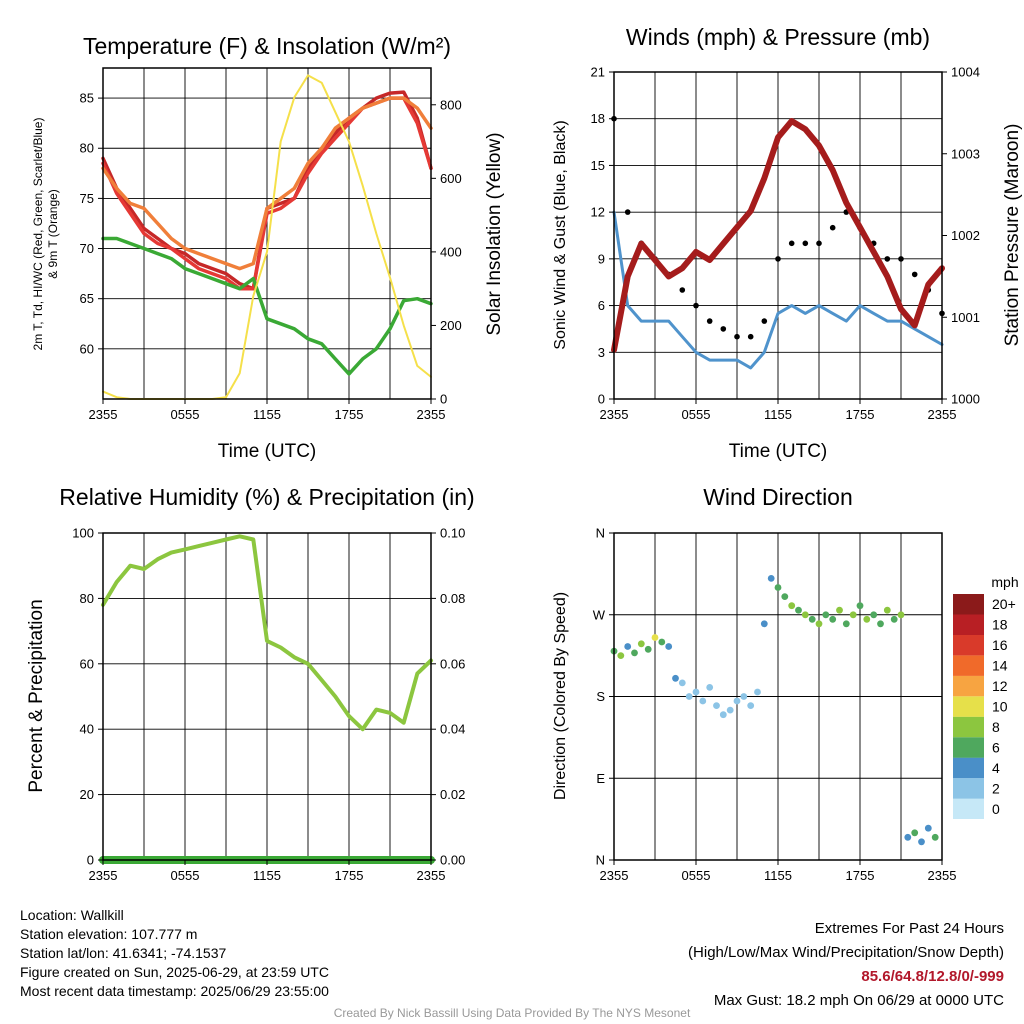 The image size is (1024, 1024). What do you see at coordinates (451, 251) in the screenshot?
I see `temp-right-ytick-label: 400` at bounding box center [451, 251].